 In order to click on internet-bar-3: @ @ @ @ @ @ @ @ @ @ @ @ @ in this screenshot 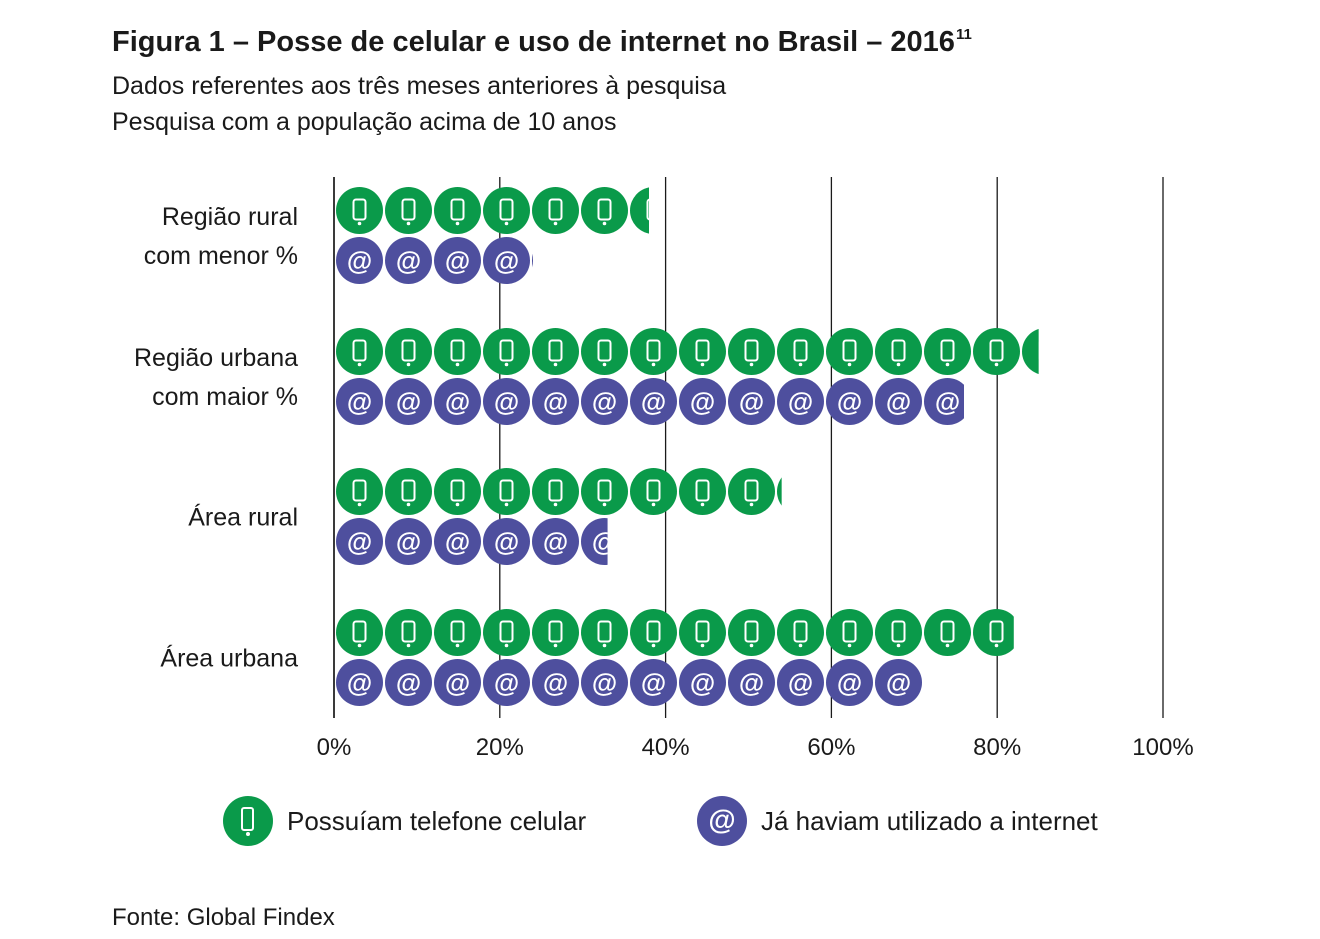, I will do `click(653, 682)`.